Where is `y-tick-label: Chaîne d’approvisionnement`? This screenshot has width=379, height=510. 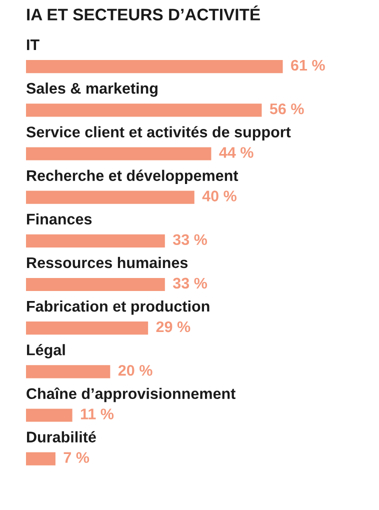
y-tick-label: Chaîne d’approvisionnement is located at coordinates (131, 394).